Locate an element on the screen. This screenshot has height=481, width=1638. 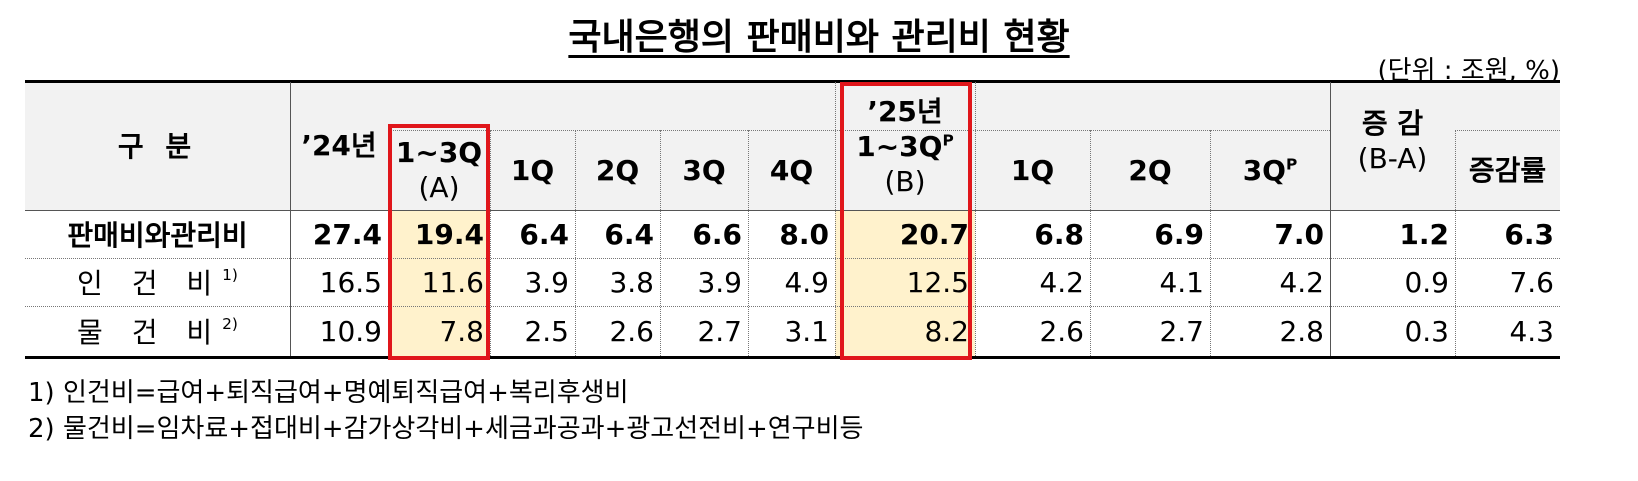
header-cell: 1~3Q (A) is located at coordinates (439, 170).